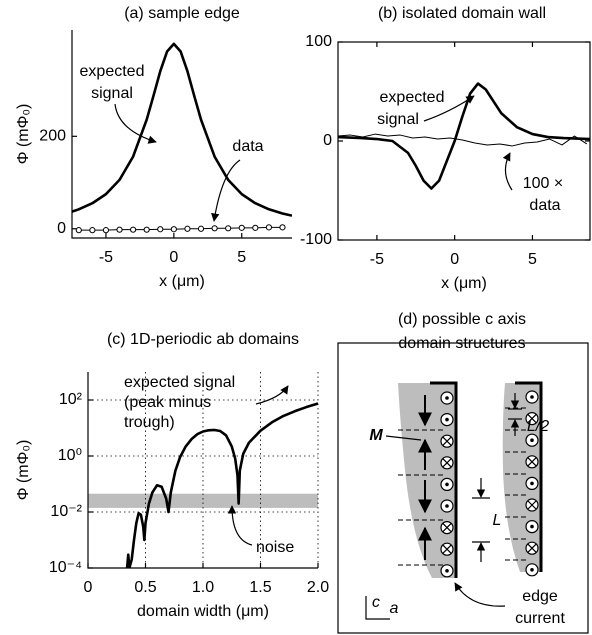 This screenshot has width=592, height=635. I want to click on annotation: (peak minus, so click(167, 402).